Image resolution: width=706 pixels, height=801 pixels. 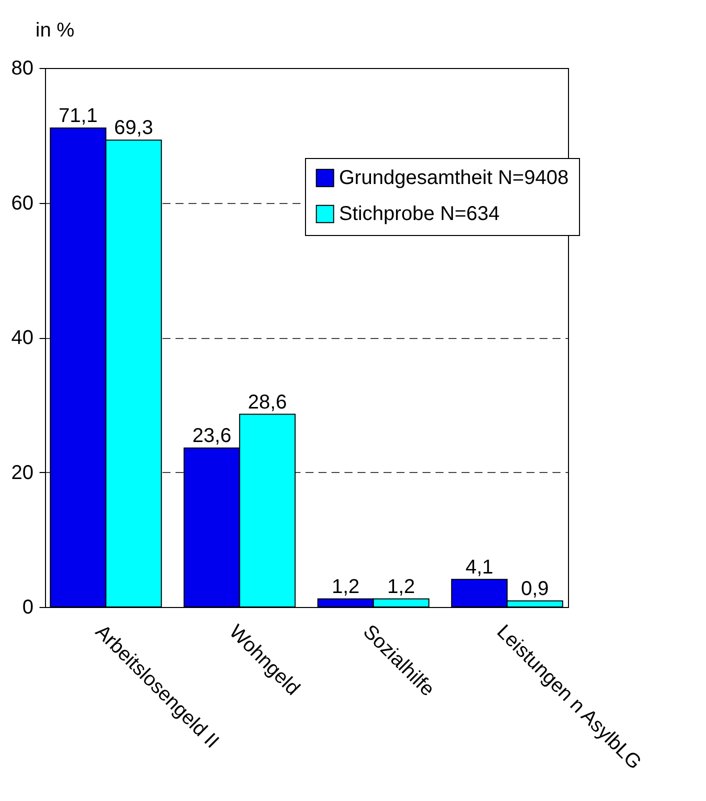 I want to click on data-label: 28,6, so click(x=267, y=402).